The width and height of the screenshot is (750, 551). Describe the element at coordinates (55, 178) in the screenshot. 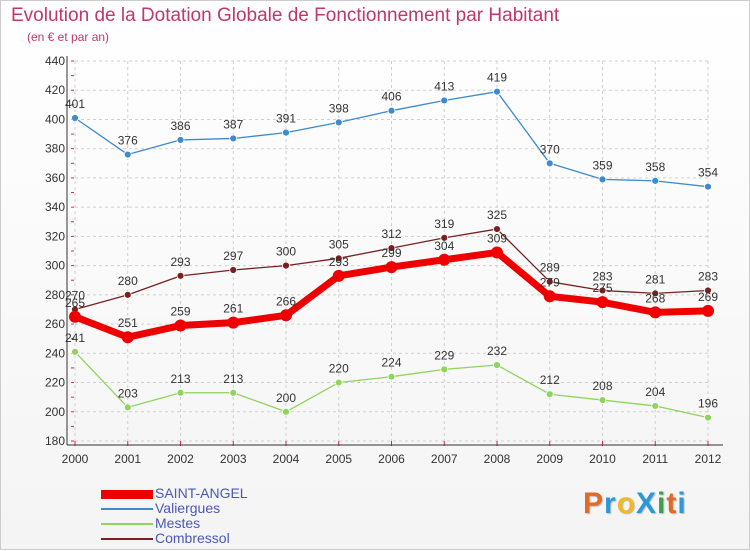

I see `y-tick-label: 360` at that location.